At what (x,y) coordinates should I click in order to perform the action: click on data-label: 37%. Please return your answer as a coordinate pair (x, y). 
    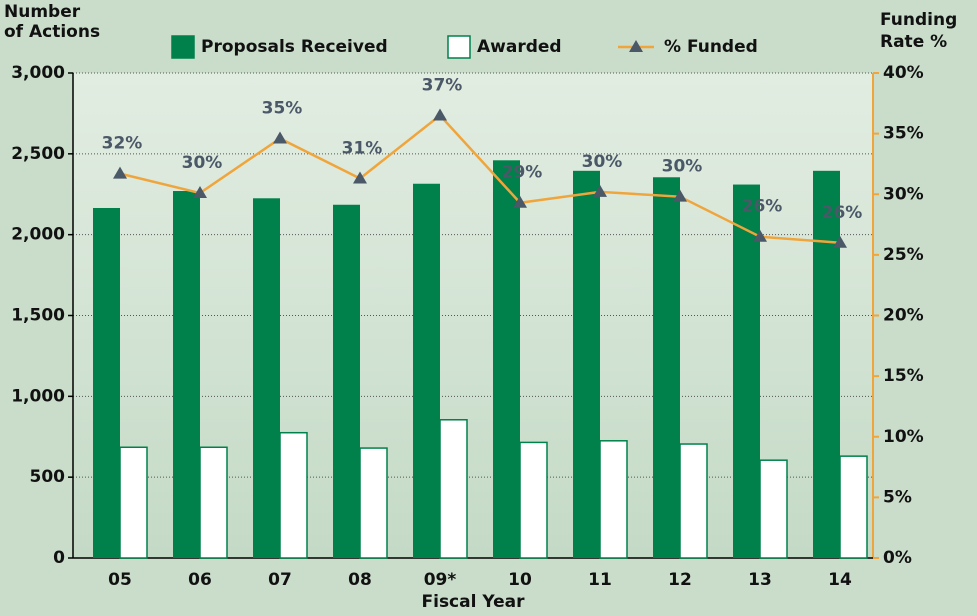
    Looking at the image, I should click on (442, 85).